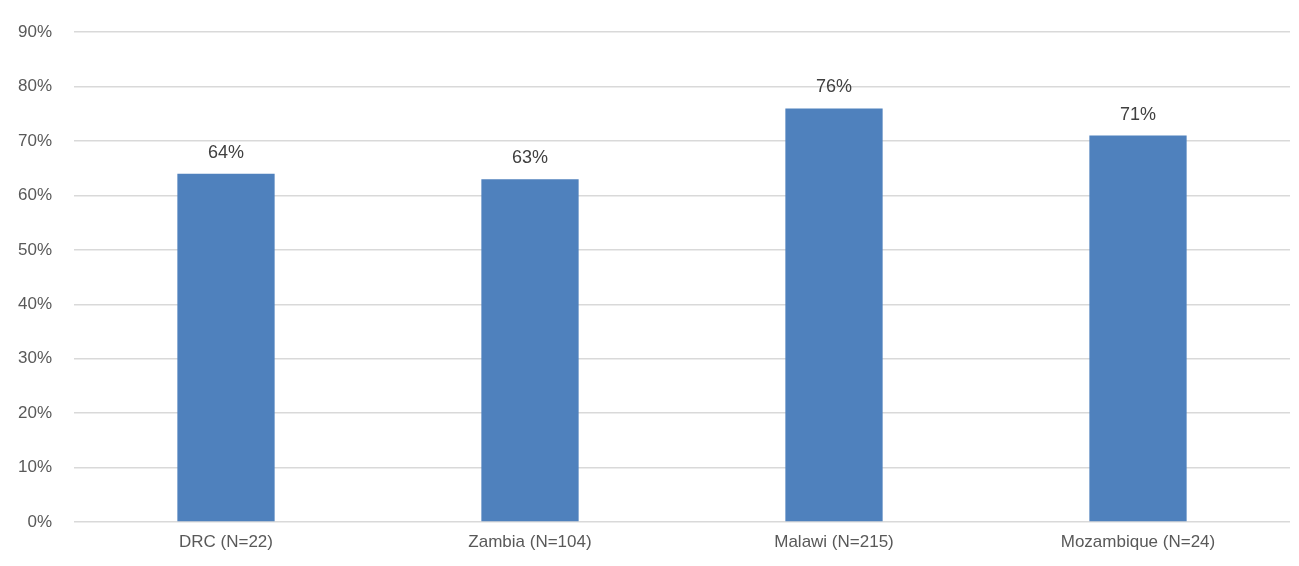  What do you see at coordinates (1138, 113) in the screenshot?
I see `data-label: 71%` at bounding box center [1138, 113].